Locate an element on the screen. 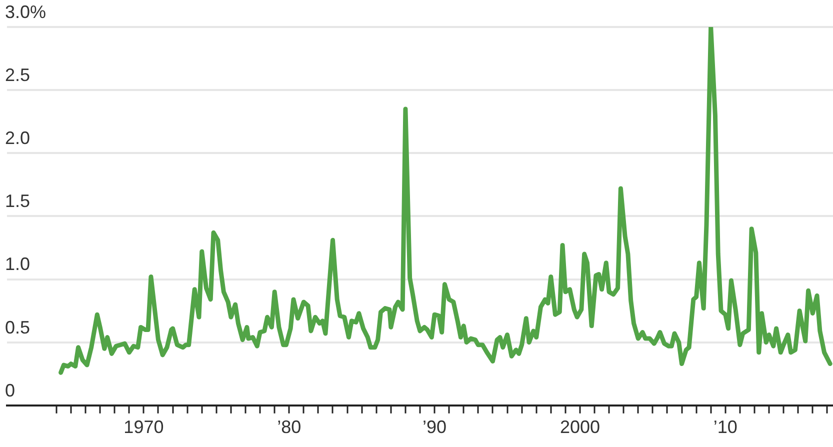 This screenshot has width=833, height=447. x-tick-label: 2000 is located at coordinates (580, 427).